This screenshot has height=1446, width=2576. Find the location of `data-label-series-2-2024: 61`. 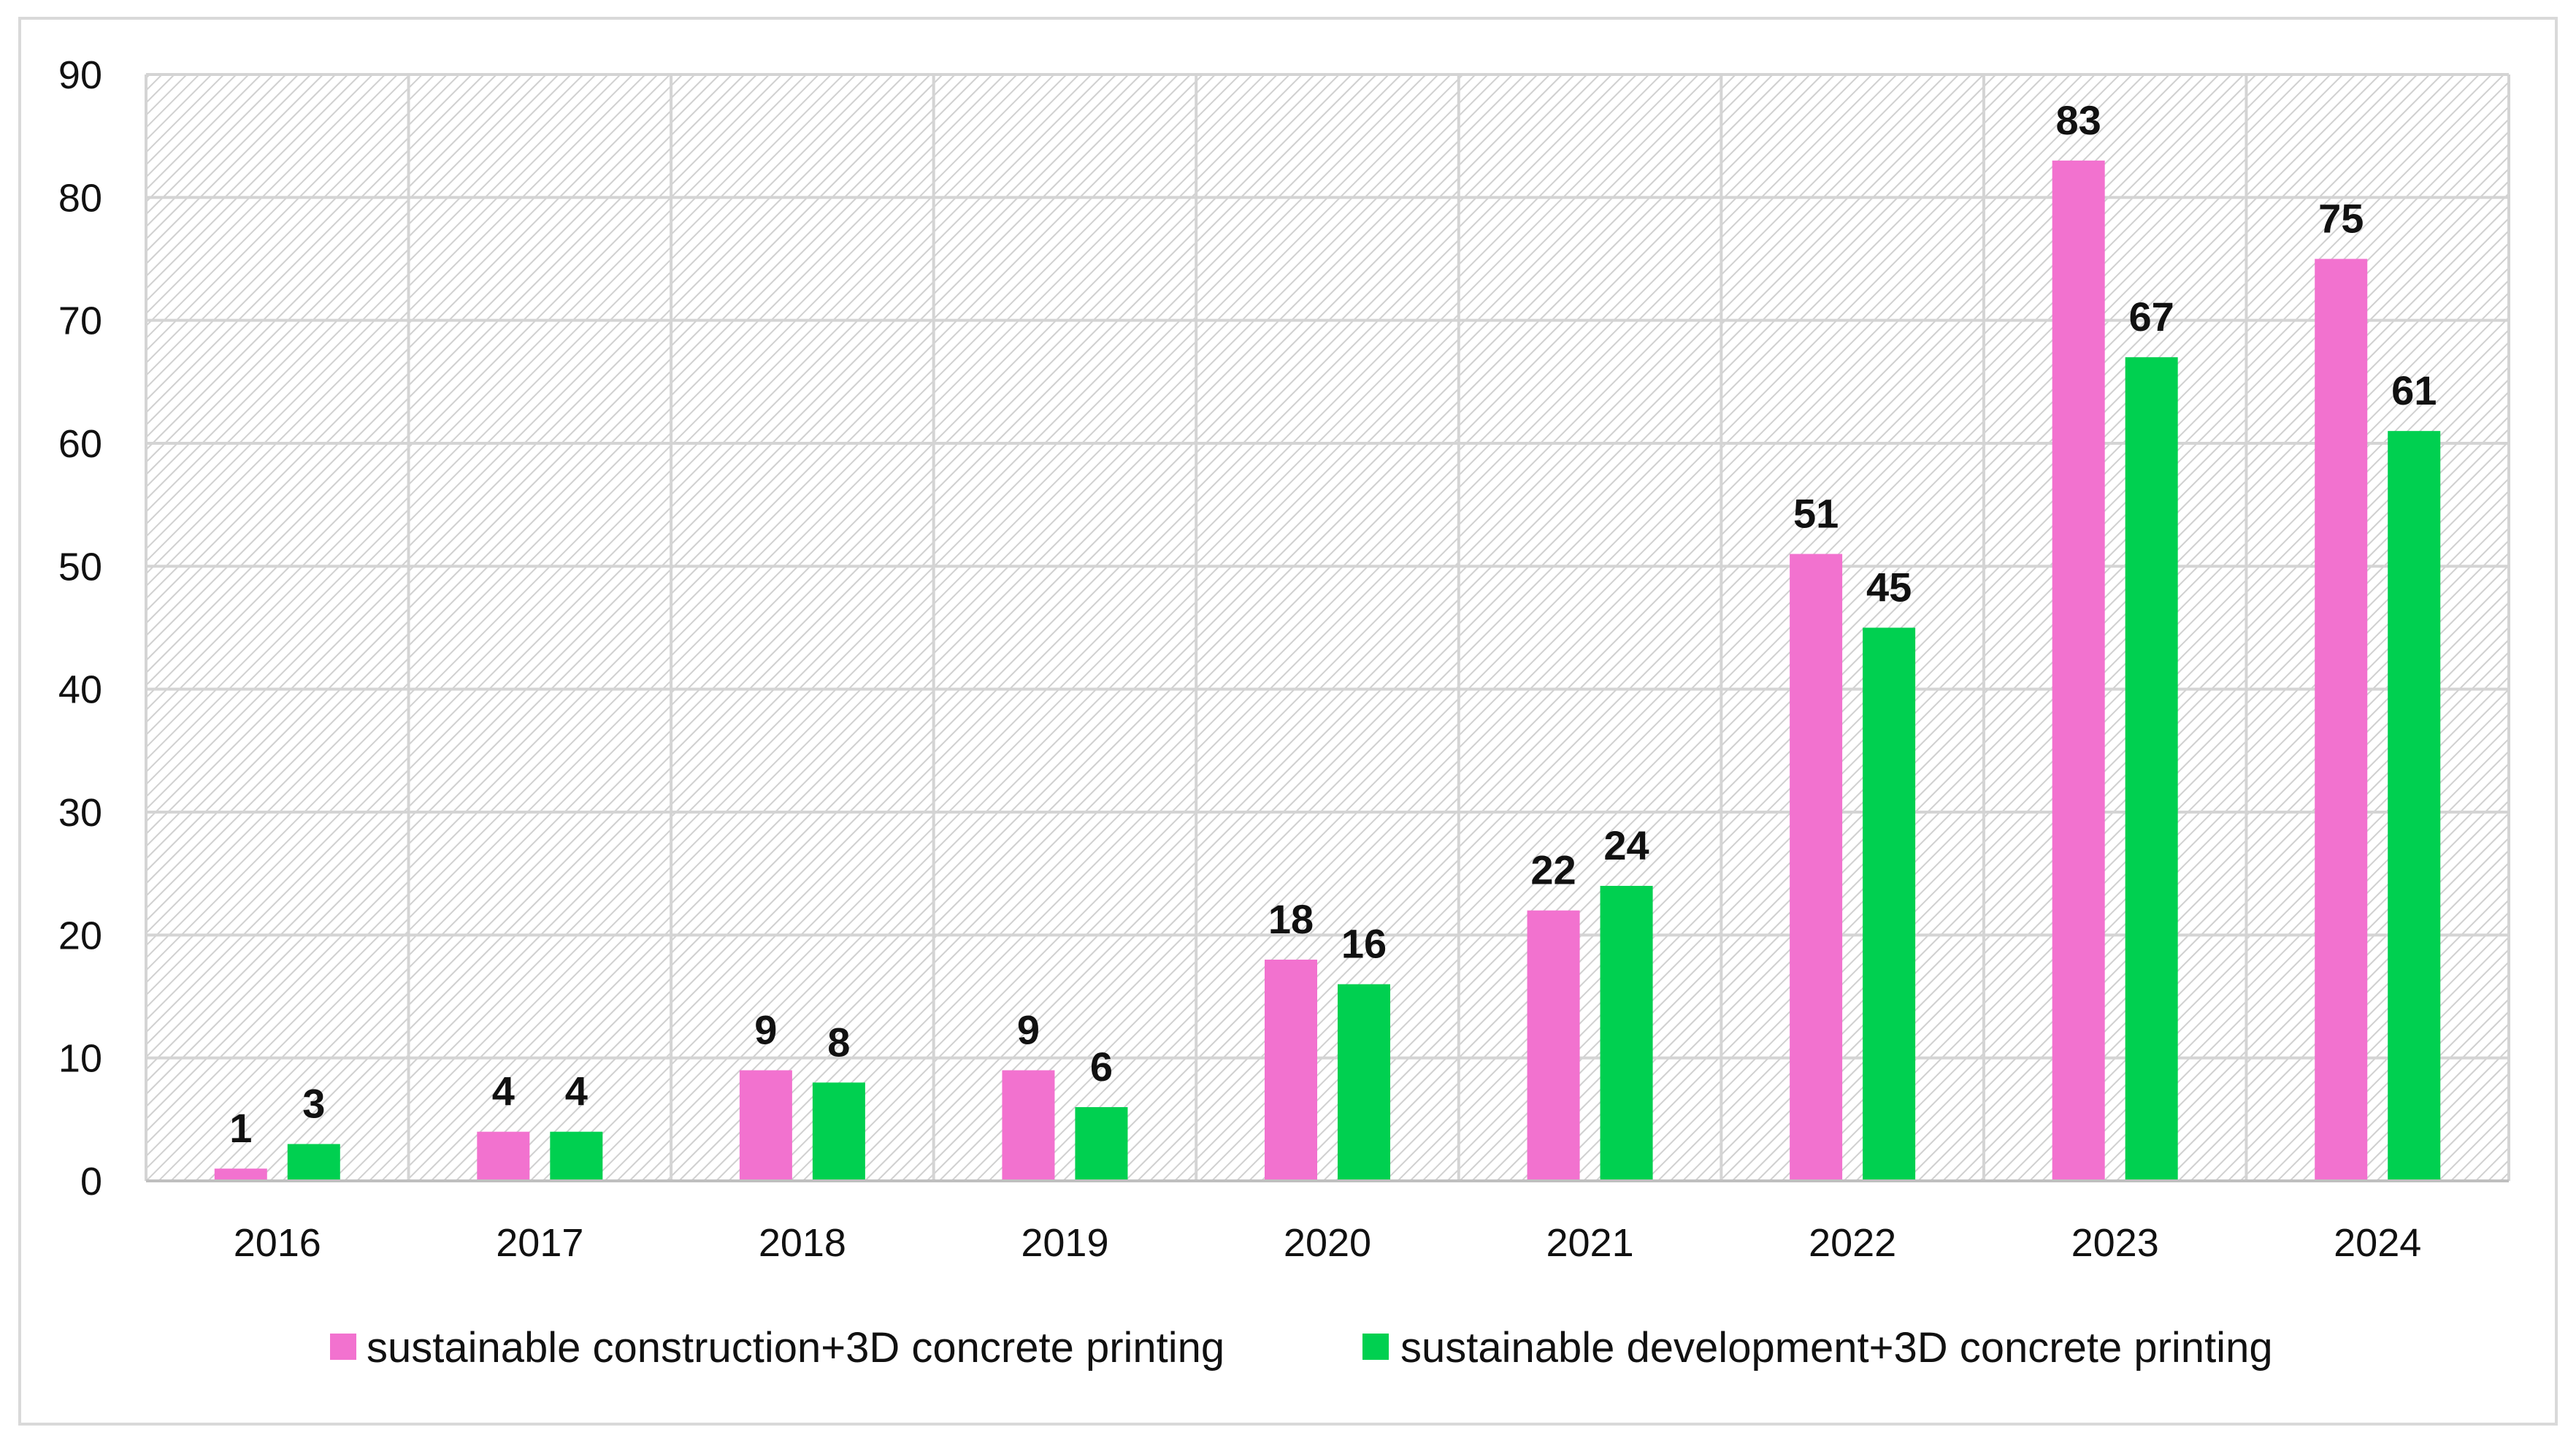

data-label-series-2-2024: 61 is located at coordinates (2414, 390).